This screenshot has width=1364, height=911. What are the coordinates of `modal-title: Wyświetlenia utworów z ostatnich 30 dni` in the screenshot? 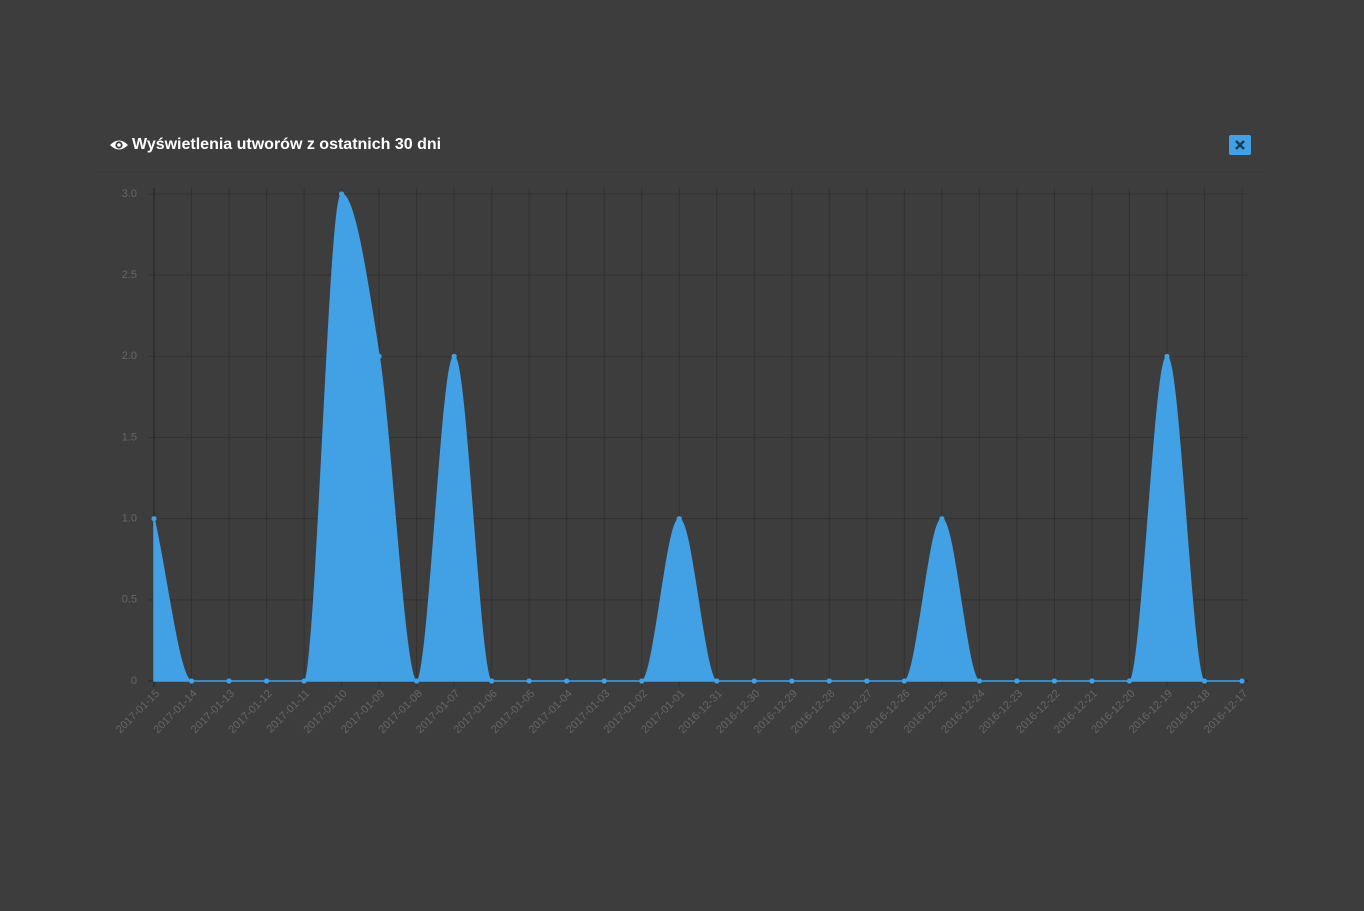 It's located at (286, 144).